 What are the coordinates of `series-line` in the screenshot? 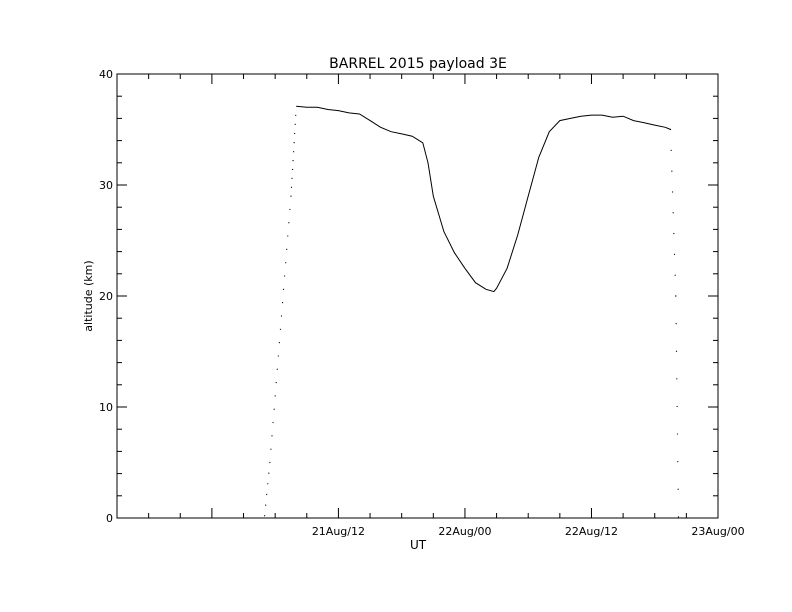 It's located at (483, 199).